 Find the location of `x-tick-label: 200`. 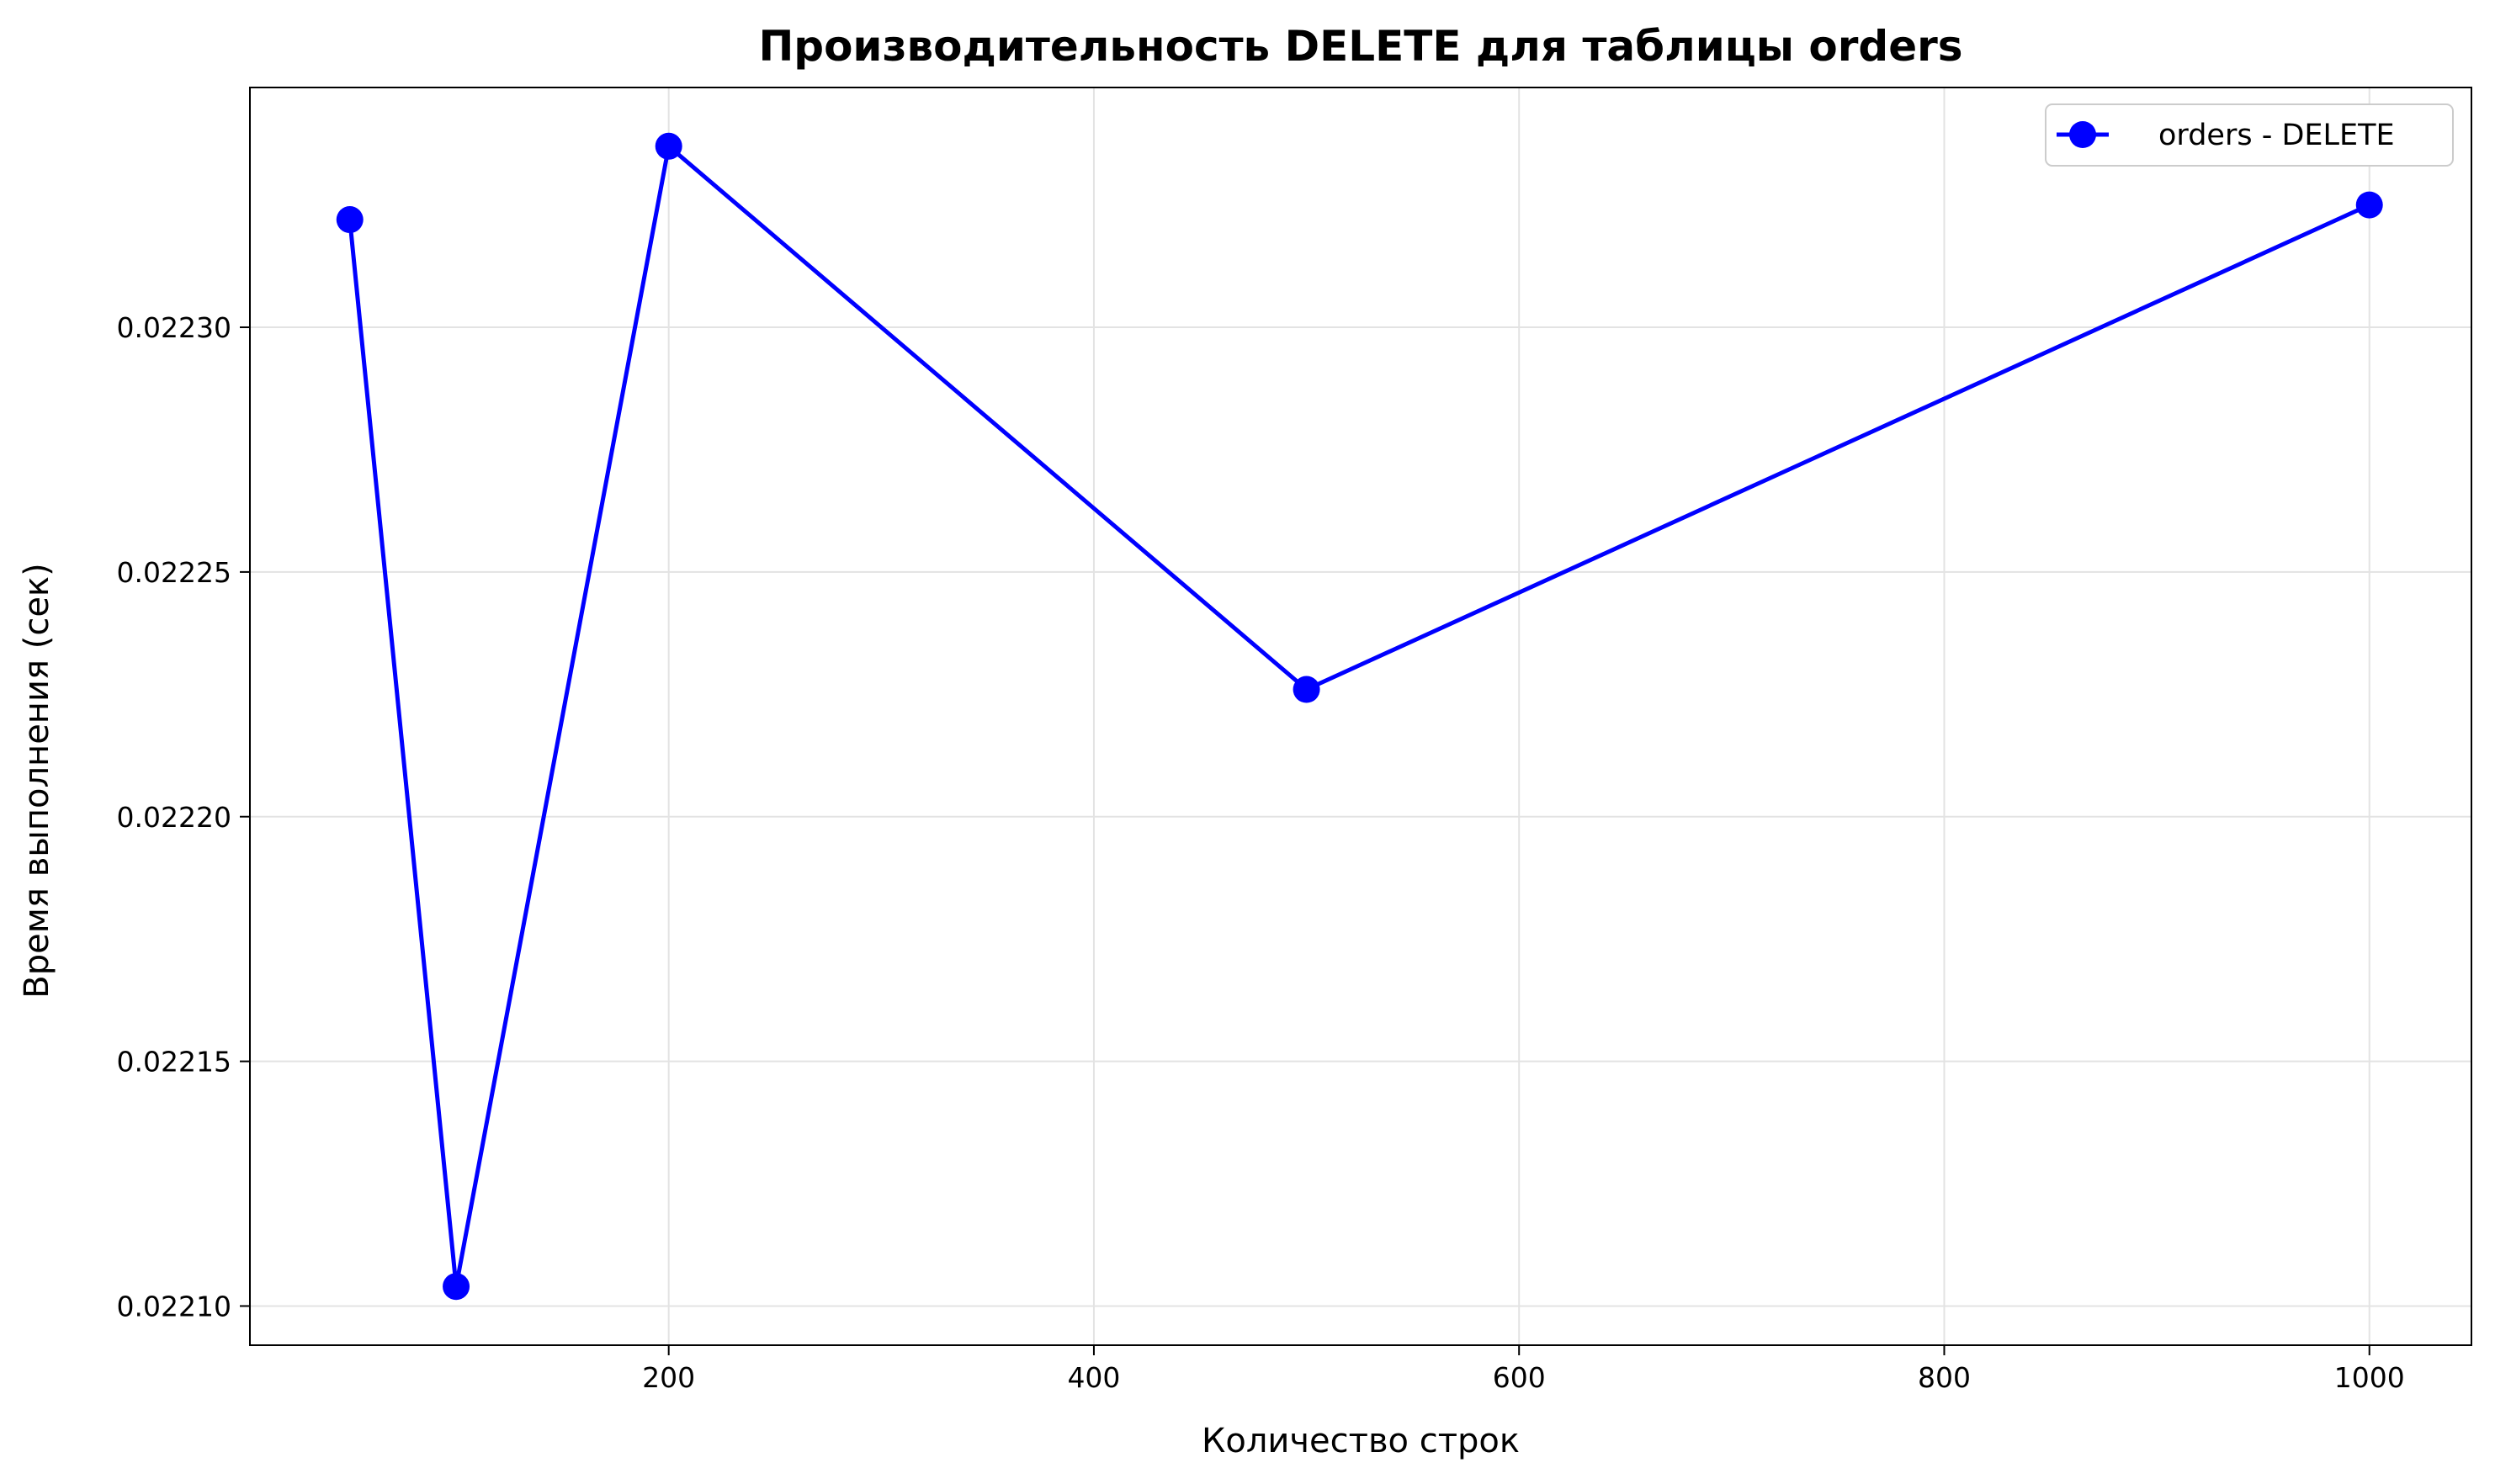

x-tick-label: 200 is located at coordinates (668, 1377).